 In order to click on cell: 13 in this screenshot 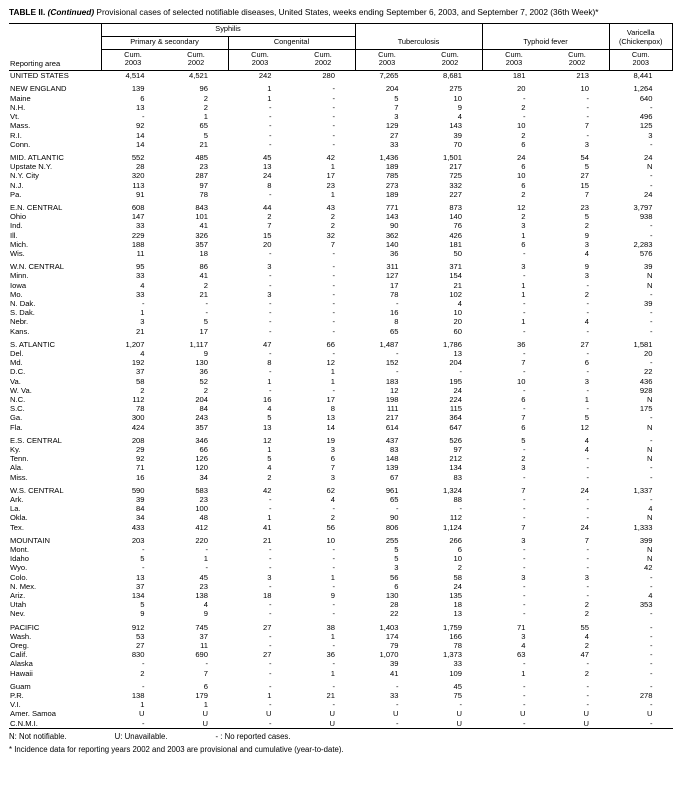, I will do `click(457, 353)`.